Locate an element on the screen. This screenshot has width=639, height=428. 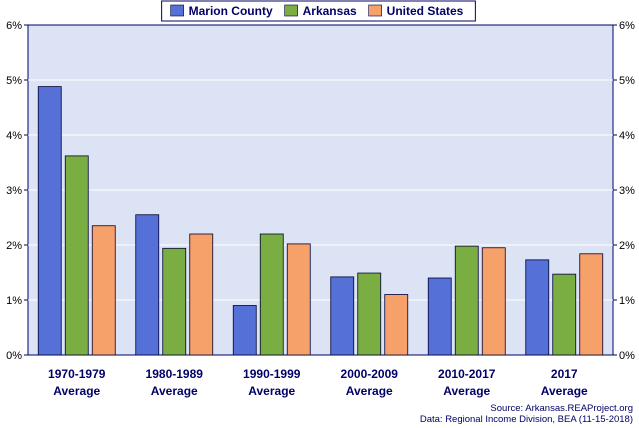
category-label: 1970-1979 is located at coordinates (77, 374).